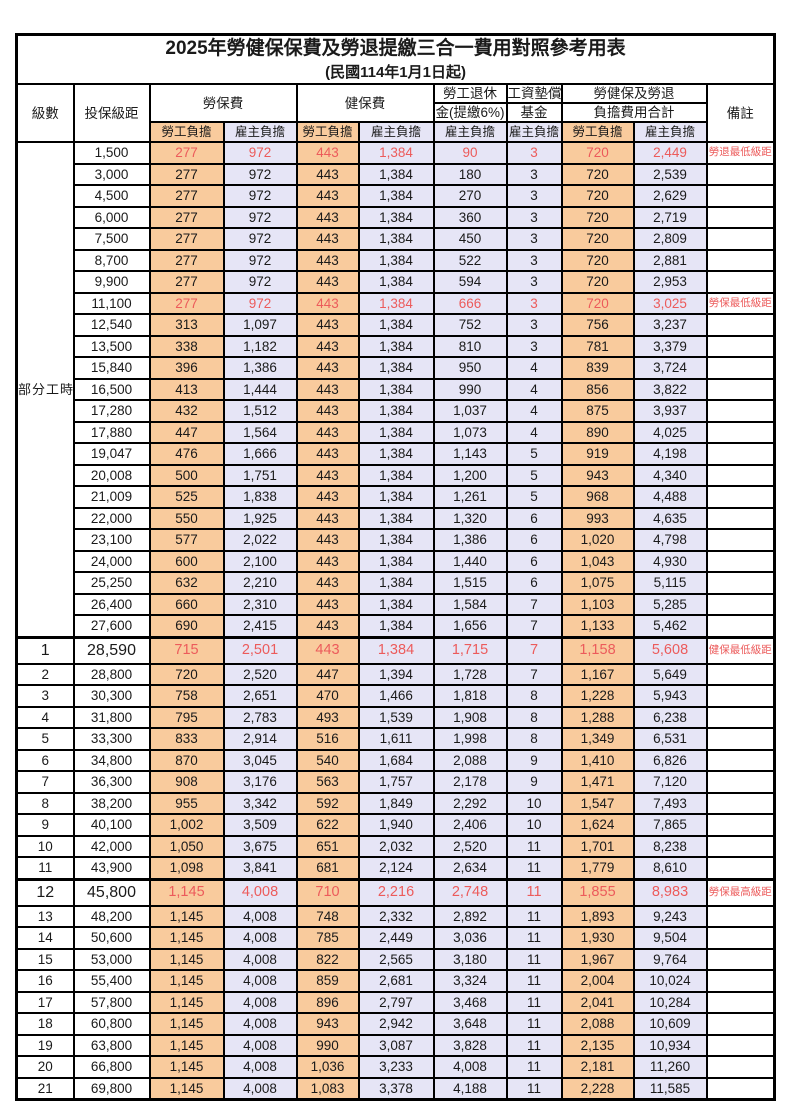 The width and height of the screenshot is (791, 1120). I want to click on health-employer-cell: 2,942, so click(396, 1024).